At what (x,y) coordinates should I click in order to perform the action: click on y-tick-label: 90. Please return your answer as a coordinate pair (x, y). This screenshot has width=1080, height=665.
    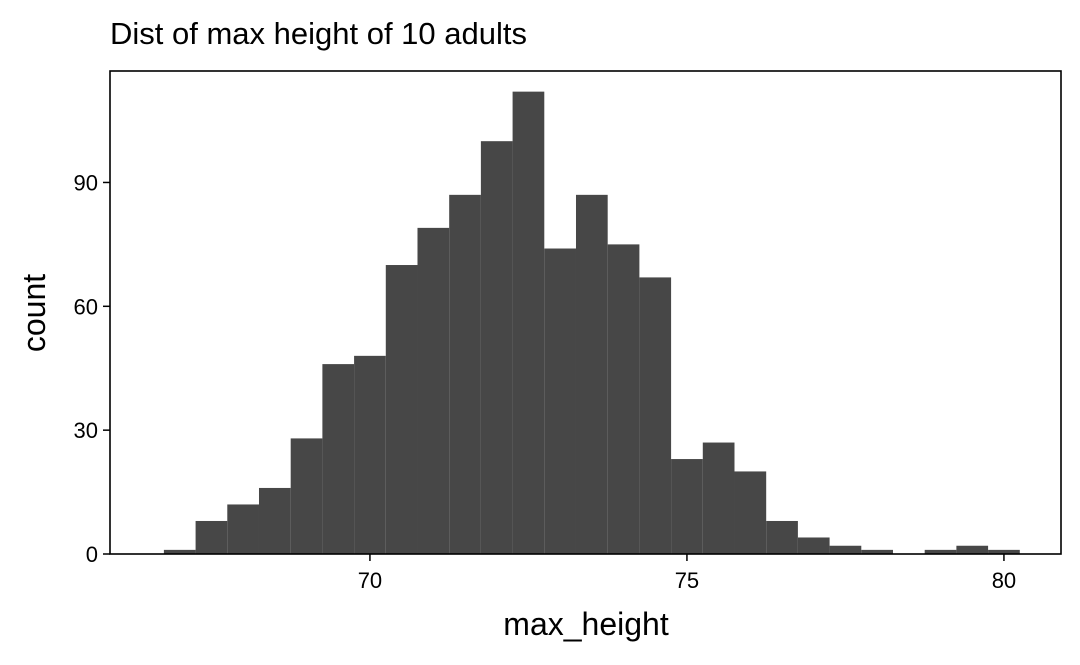
    Looking at the image, I should click on (86, 182).